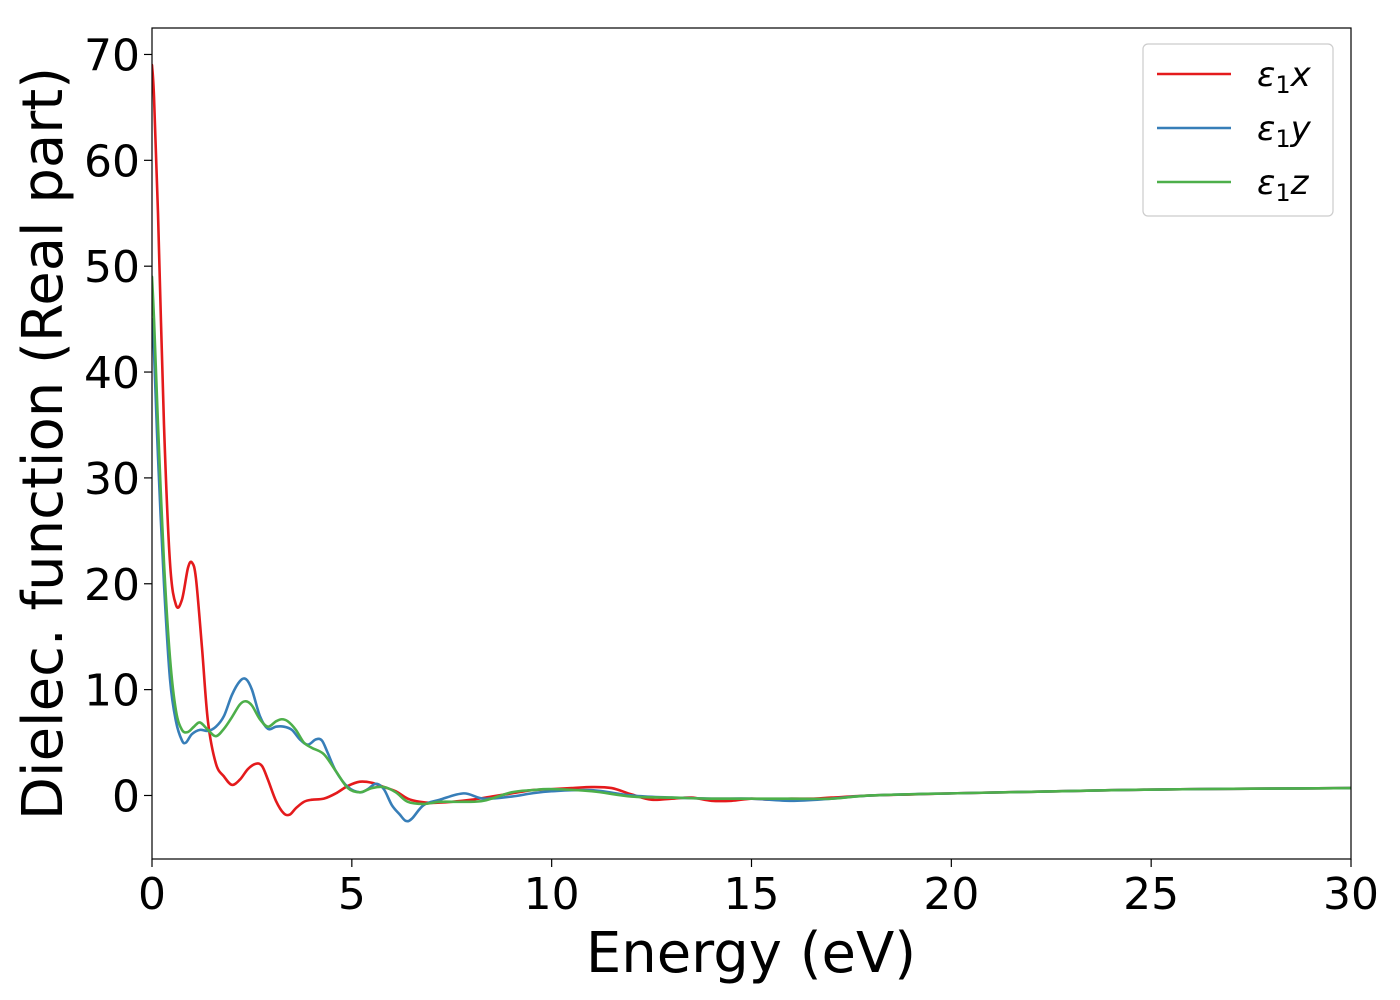 Image resolution: width=1400 pixels, height=1000 pixels. What do you see at coordinates (751, 953) in the screenshot?
I see `x-axis-label: Energy (eV)` at bounding box center [751, 953].